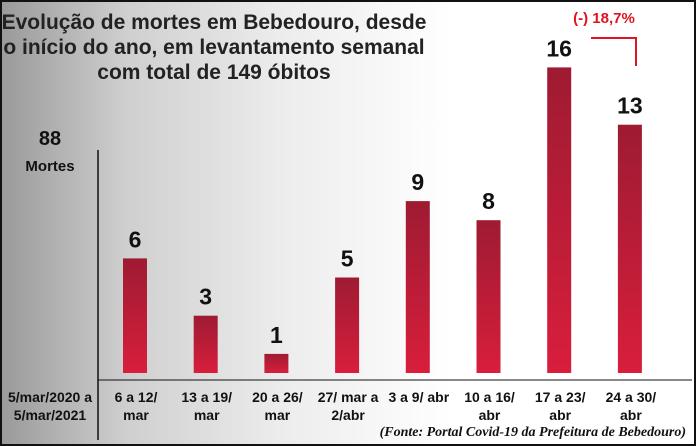 This screenshot has height=446, width=696. What do you see at coordinates (206, 397) in the screenshot?
I see `category-label-1-line-1: 13 a 19/` at bounding box center [206, 397].